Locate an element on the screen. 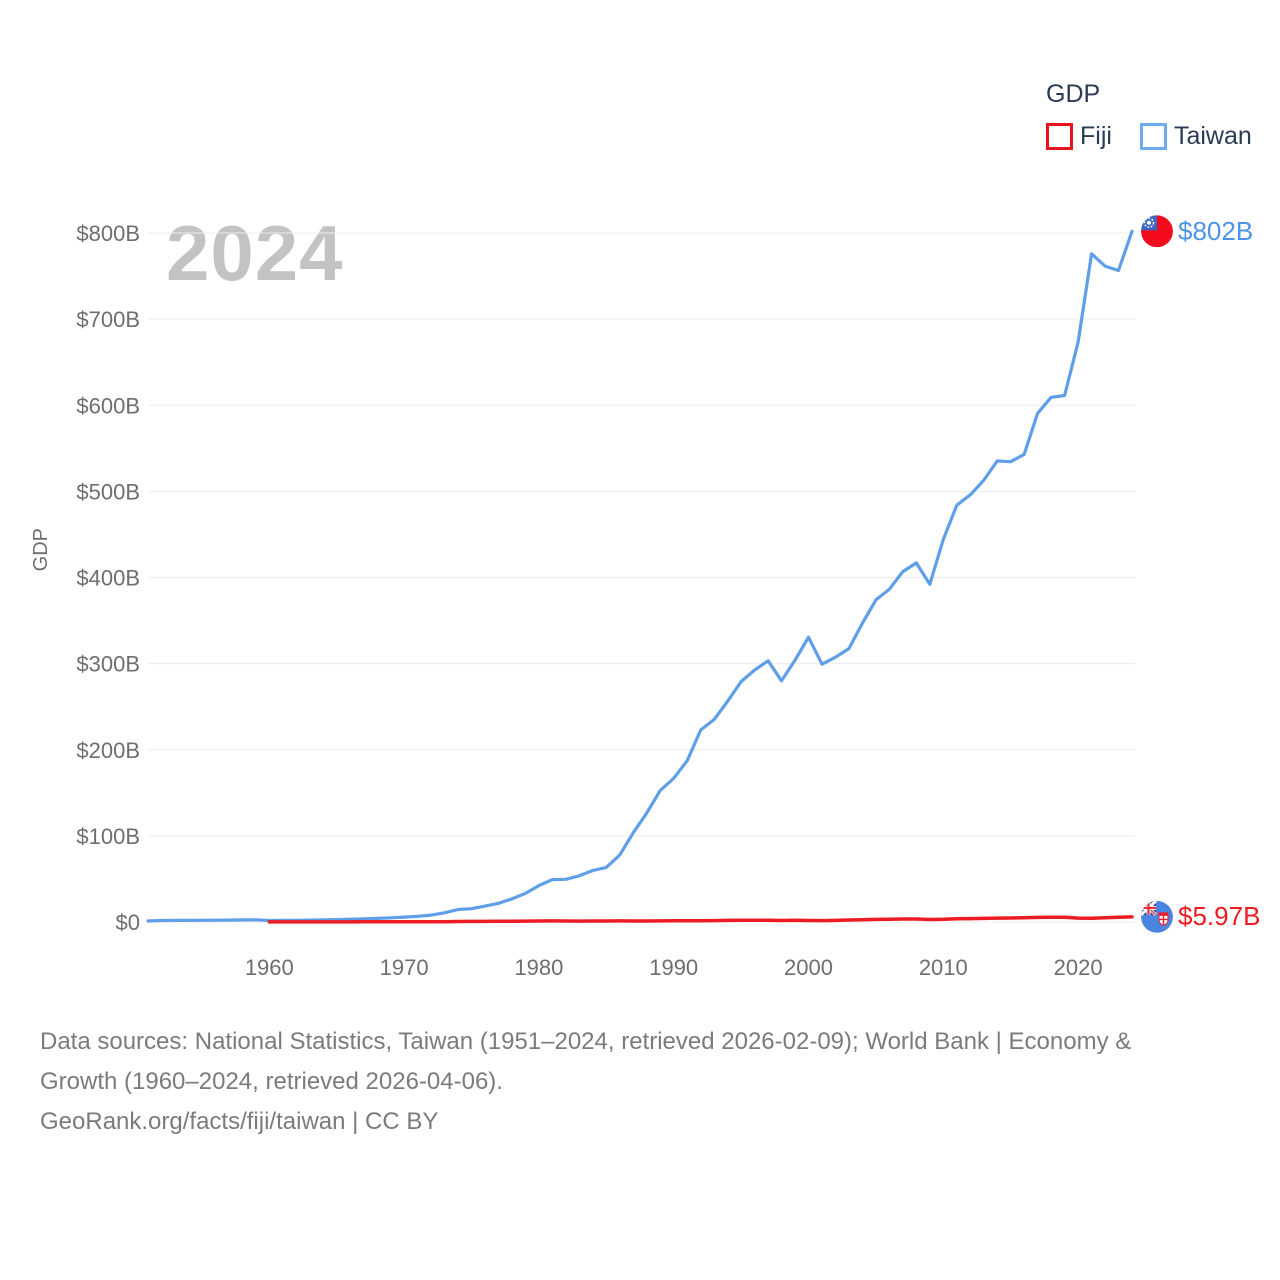 The width and height of the screenshot is (1280, 1280). y-tick-label: $700B is located at coordinates (108, 319).